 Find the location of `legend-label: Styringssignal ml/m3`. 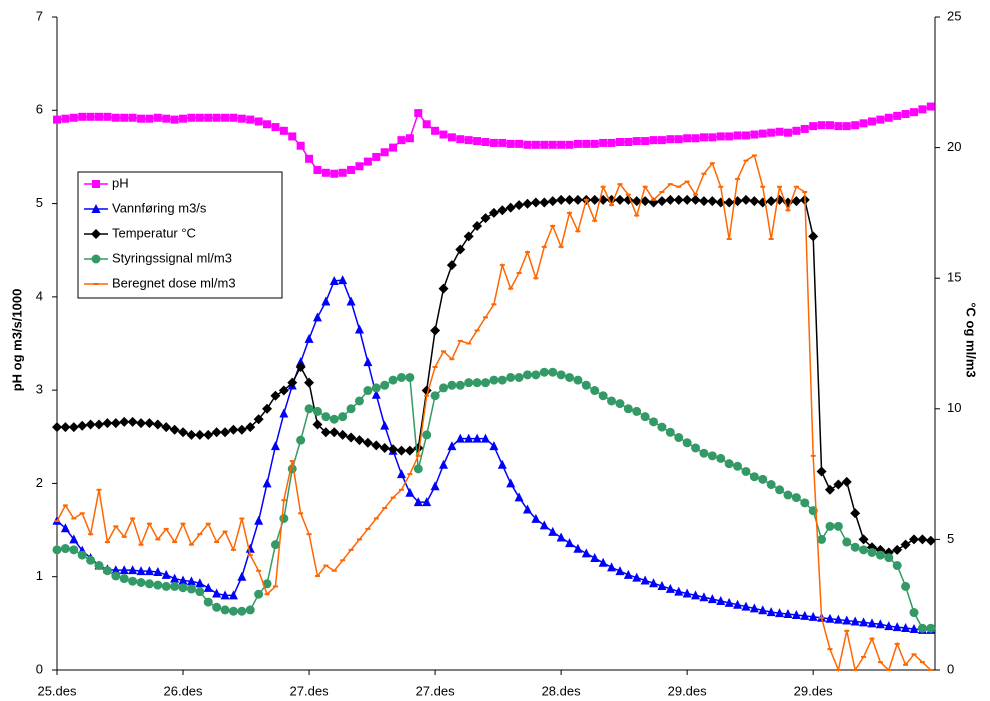

legend-label: Styringssignal ml/m3 is located at coordinates (172, 257).